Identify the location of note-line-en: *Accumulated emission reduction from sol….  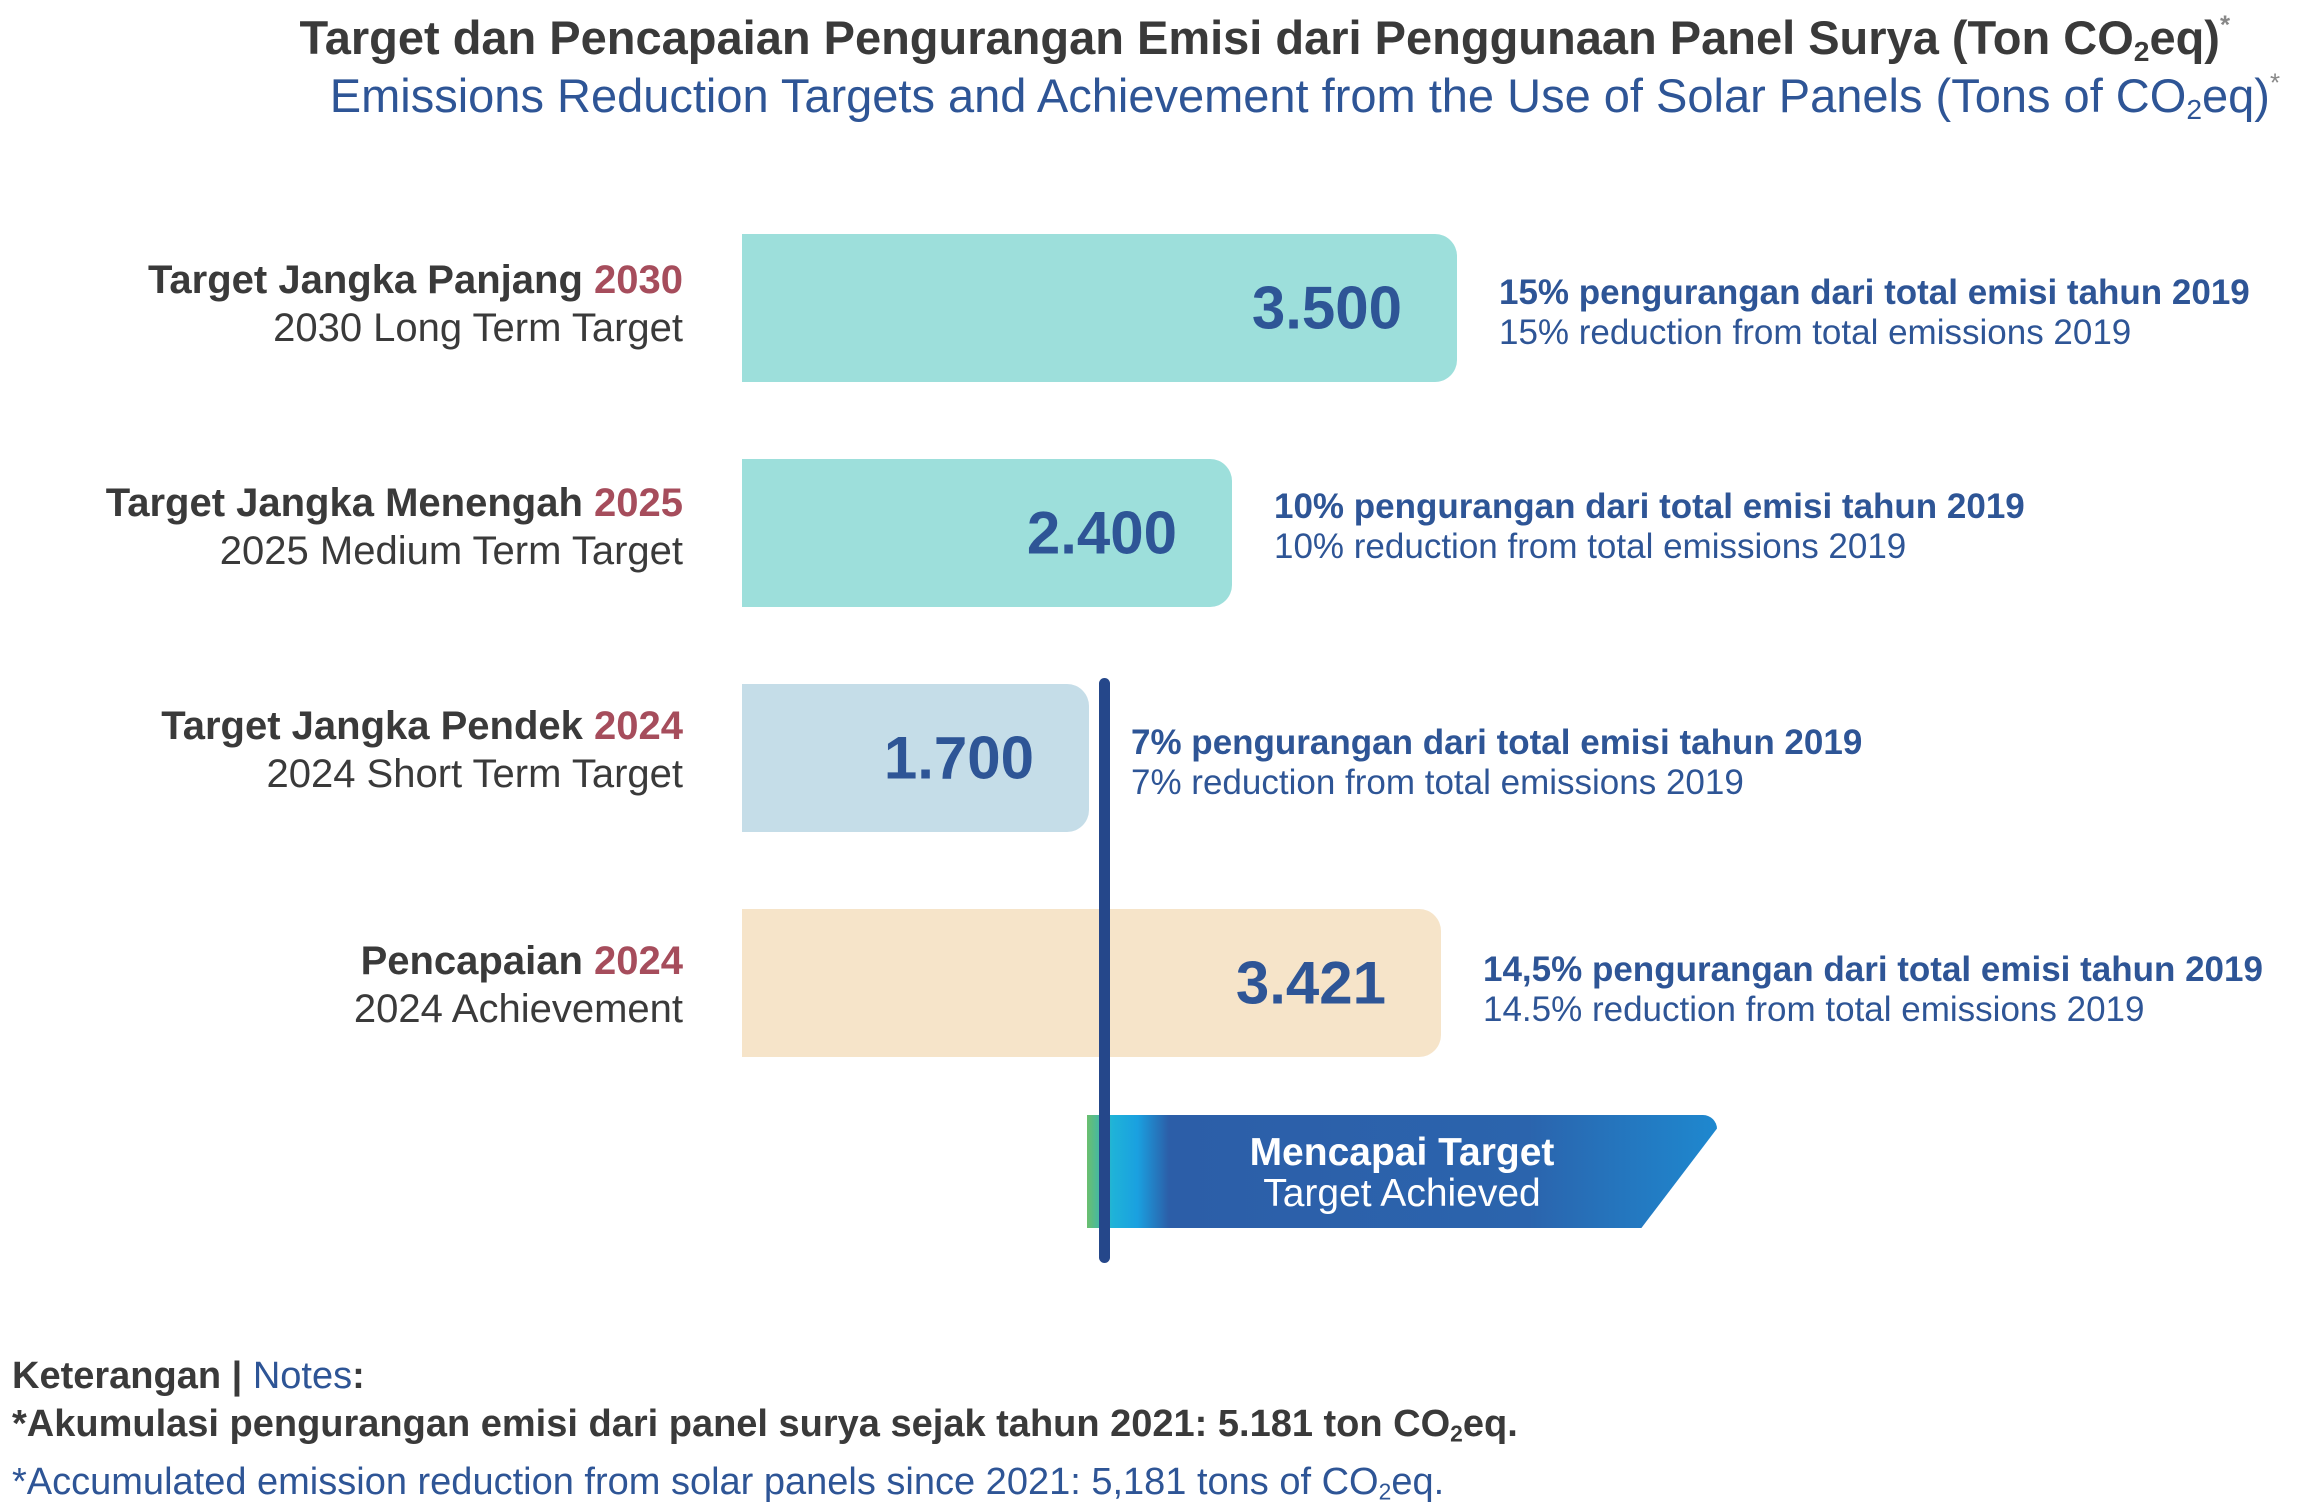
(728, 1482).